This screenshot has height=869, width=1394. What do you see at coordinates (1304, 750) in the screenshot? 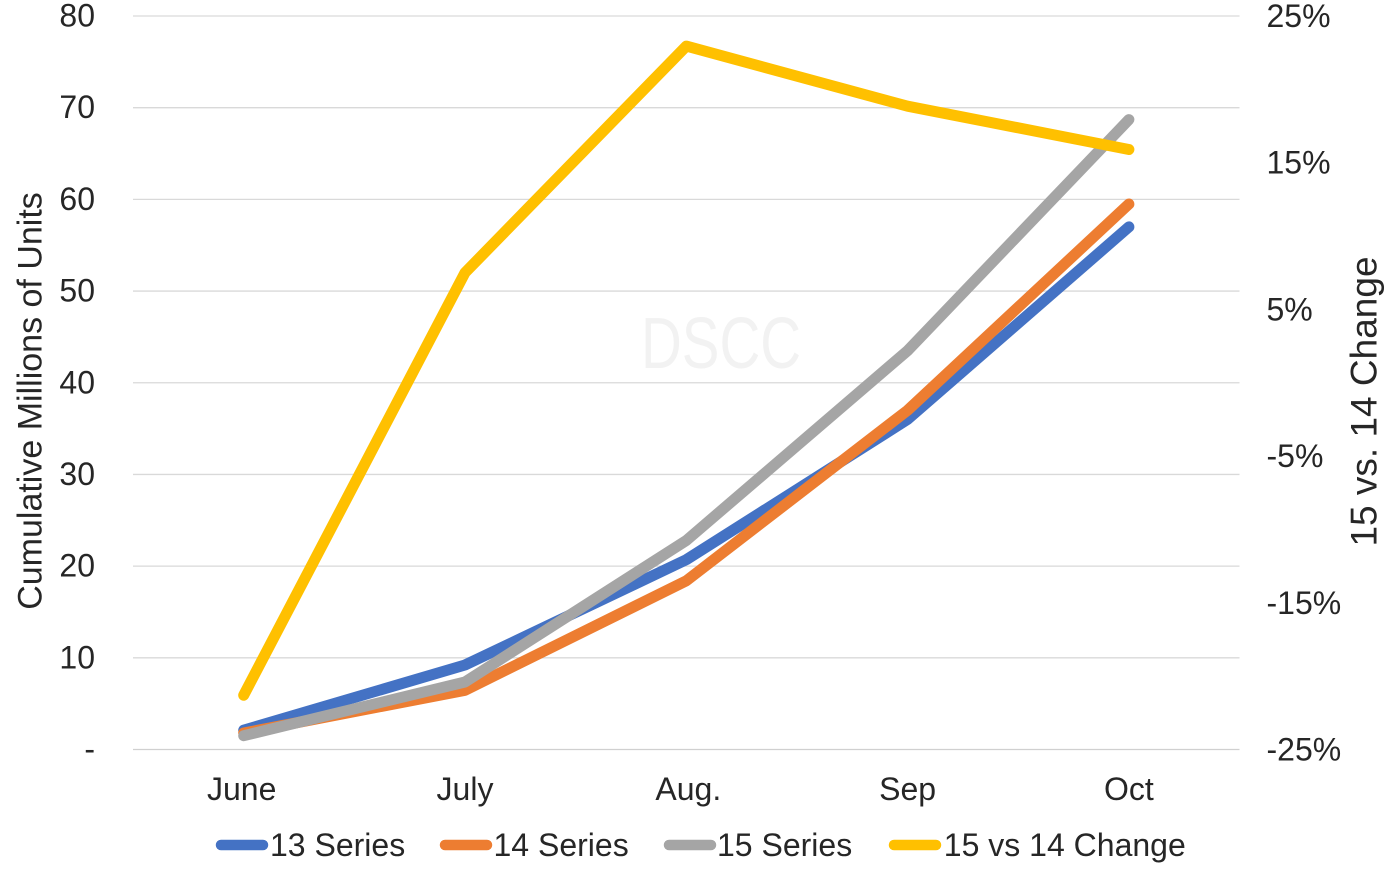
I see `svg-text: -25%` at bounding box center [1304, 750].